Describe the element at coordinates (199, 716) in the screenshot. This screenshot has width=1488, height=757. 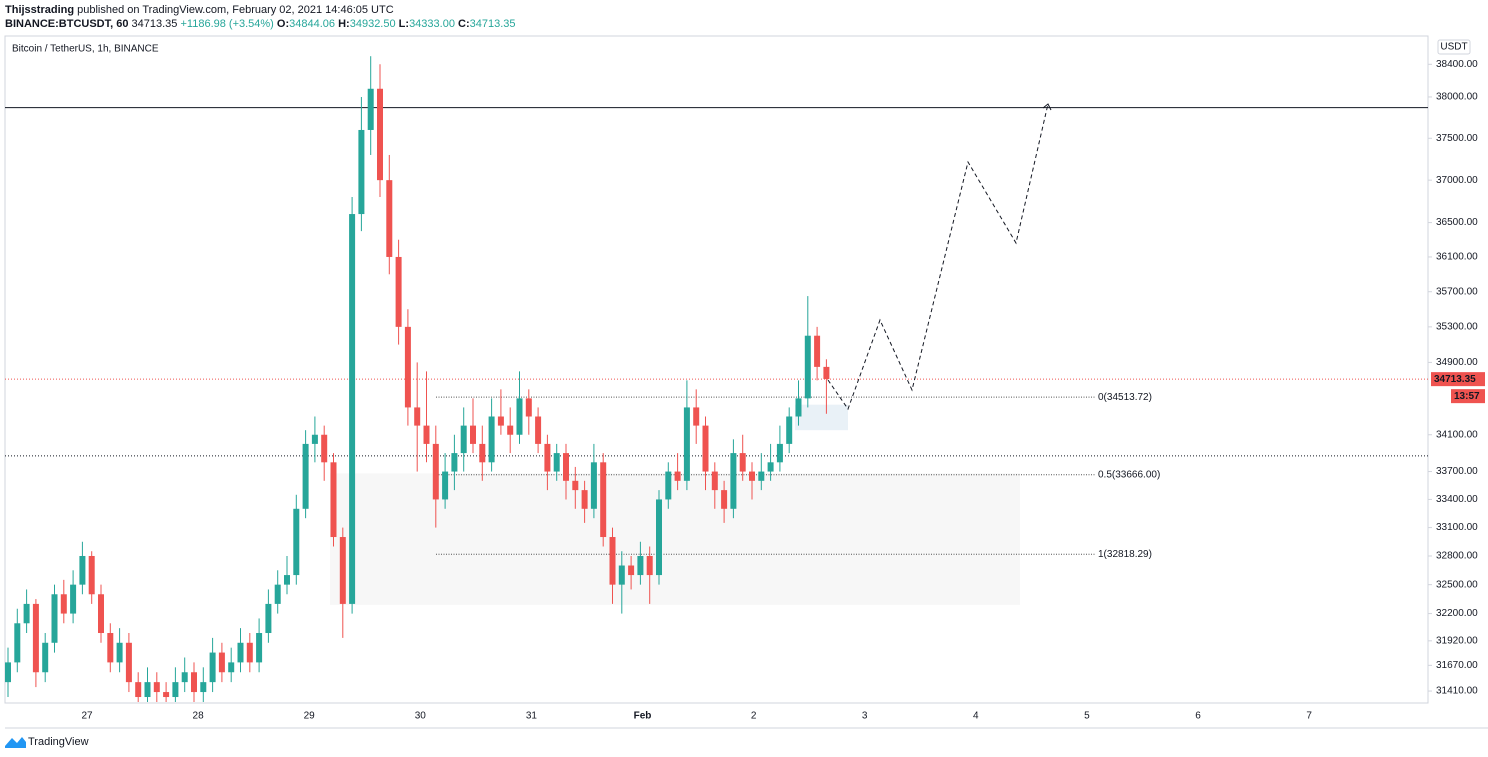
I see `x-tick-label: 28` at that location.